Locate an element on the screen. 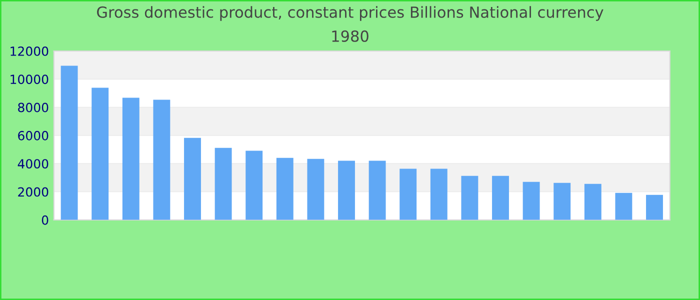 This screenshot has width=700, height=300. y-tick-label: 2000 is located at coordinates (33, 192).